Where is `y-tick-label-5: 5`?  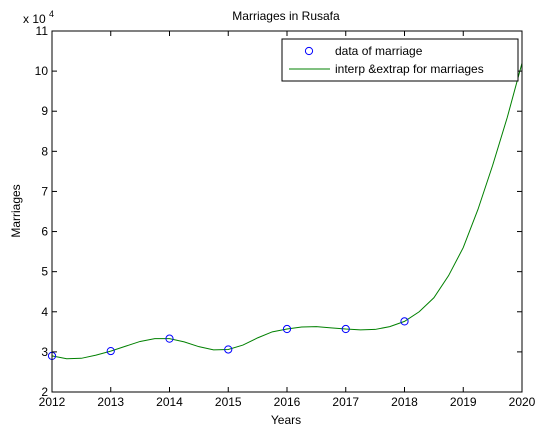 y-tick-label-5: 5 is located at coordinates (44, 272).